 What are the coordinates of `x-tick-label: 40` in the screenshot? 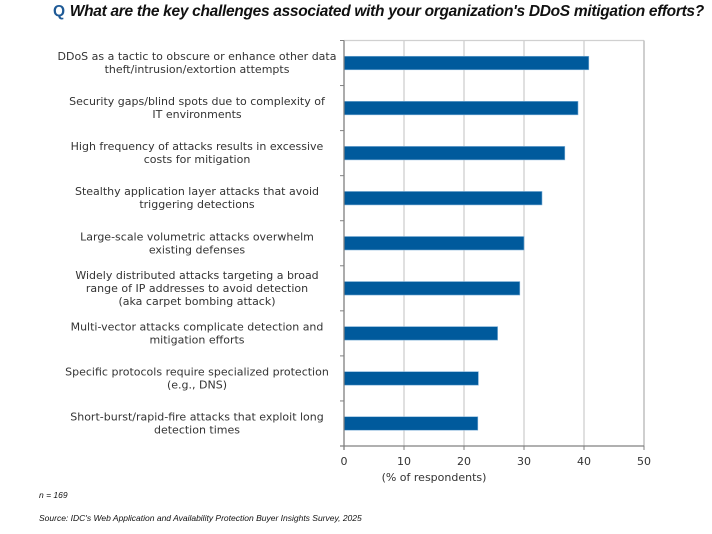 It's located at (584, 461).